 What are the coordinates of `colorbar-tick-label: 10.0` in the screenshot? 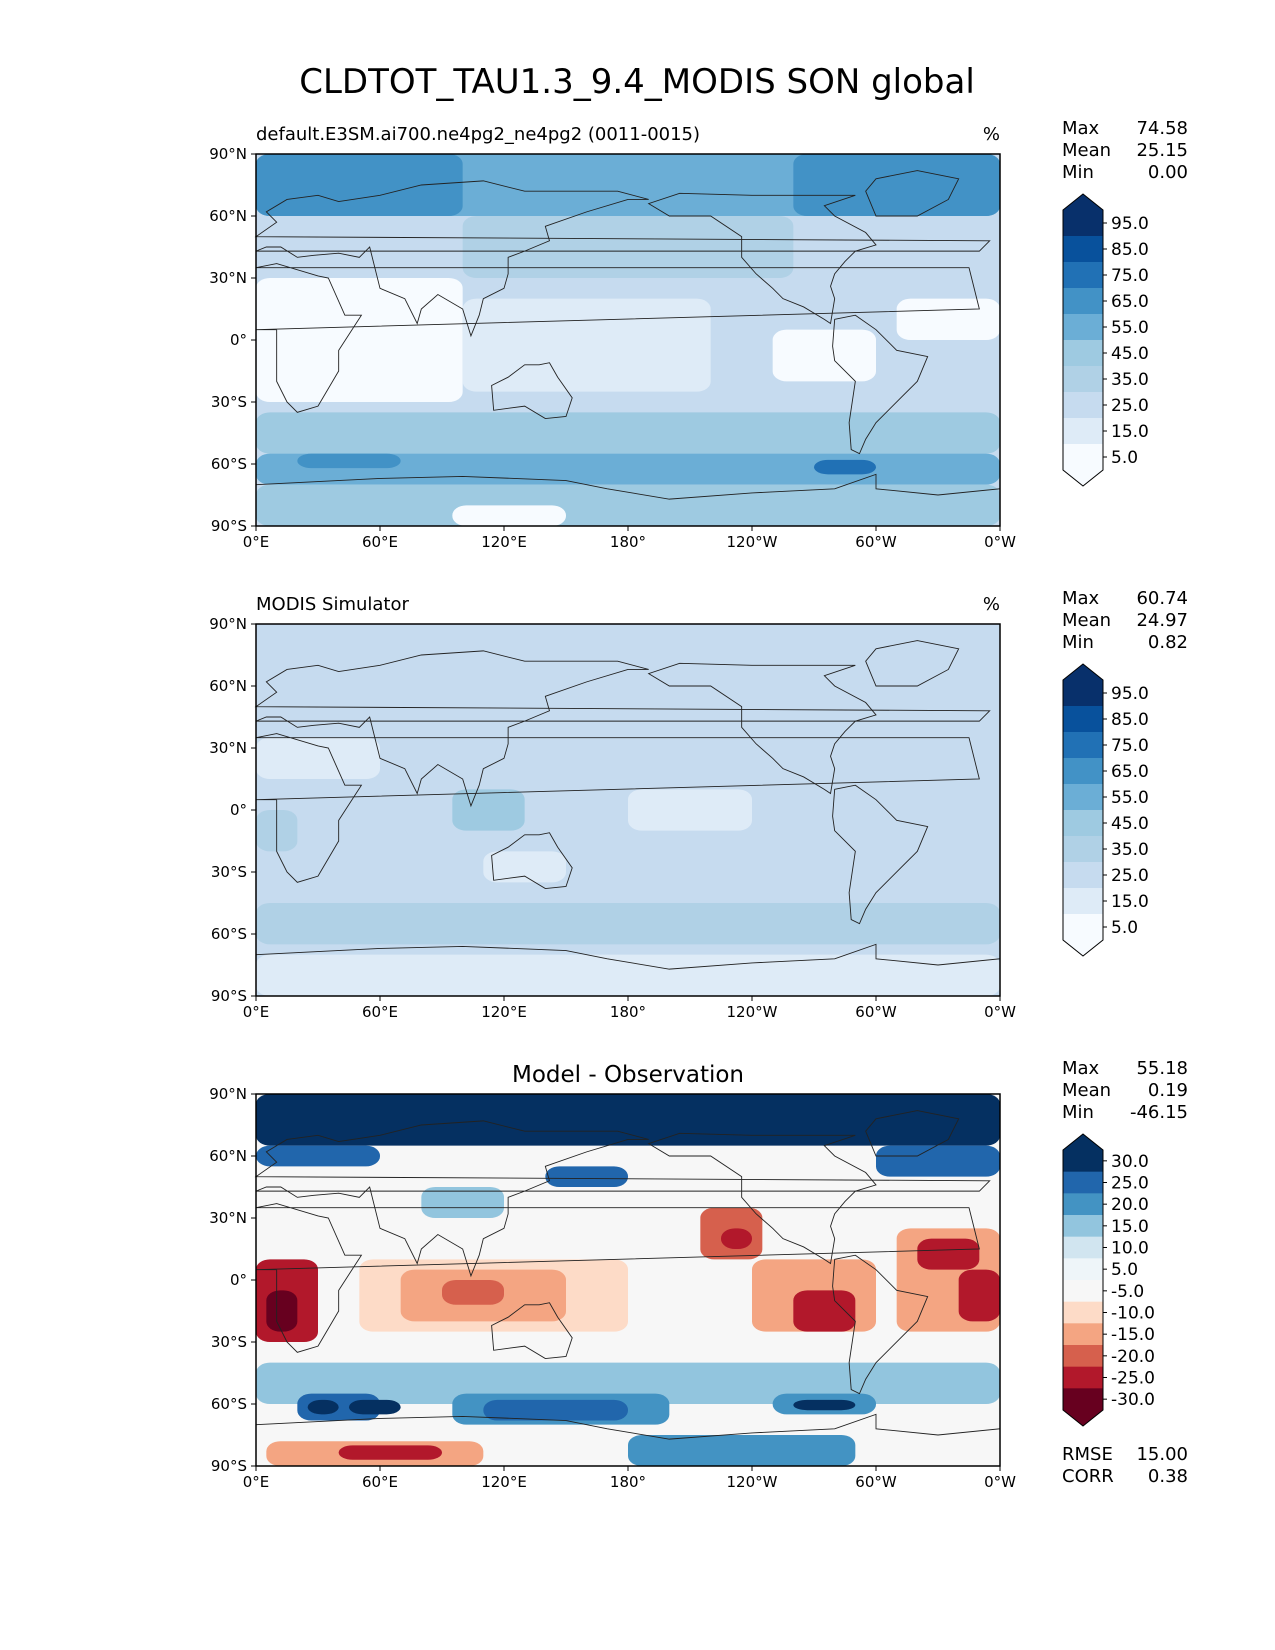 It's located at (1130, 1249).